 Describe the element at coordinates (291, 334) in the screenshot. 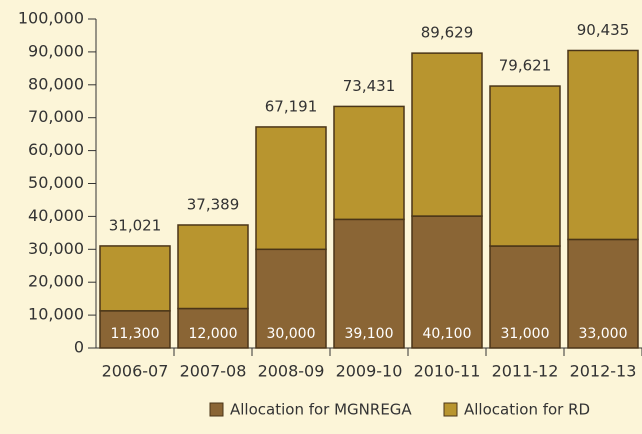

I see `bar-label: 30,000` at that location.